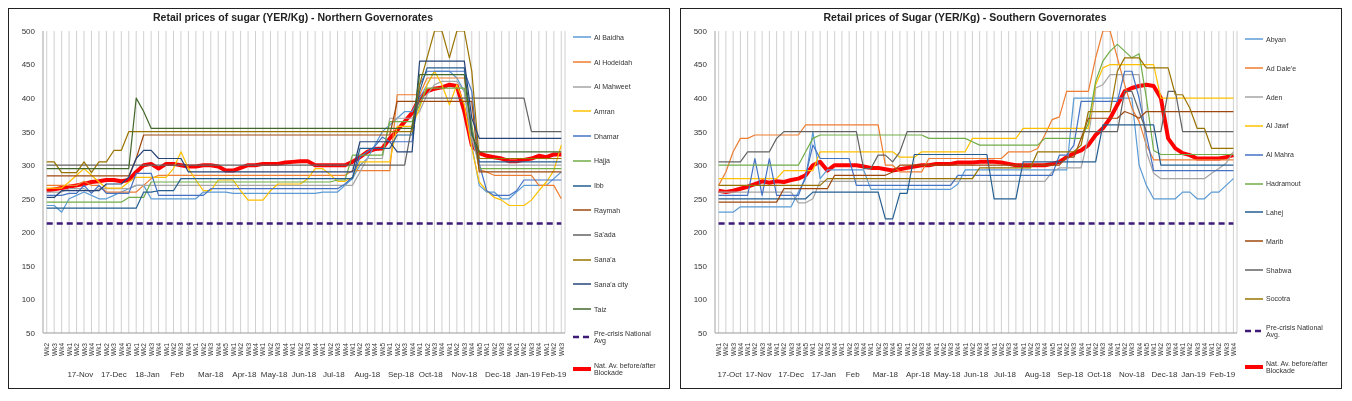  Describe the element at coordinates (965, 18) in the screenshot. I see `chart-title: Retail prices of Sugar (YER/Kg) - Southern Governorates` at that location.